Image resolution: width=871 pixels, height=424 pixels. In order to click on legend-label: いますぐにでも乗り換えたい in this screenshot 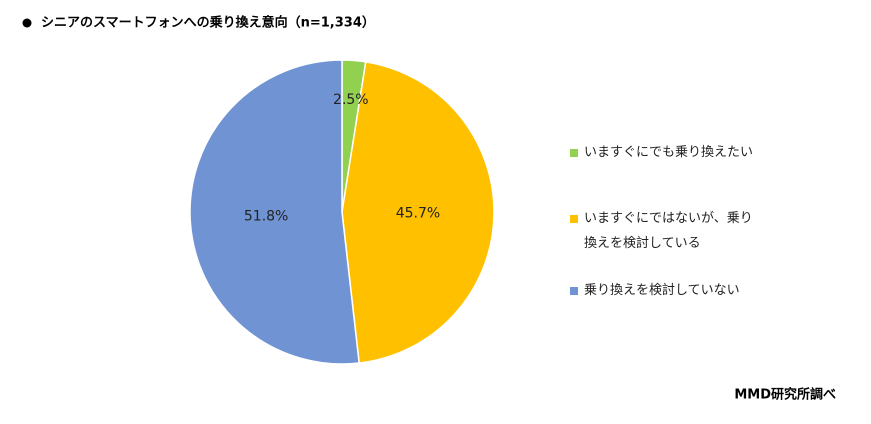, I will do `click(669, 152)`.